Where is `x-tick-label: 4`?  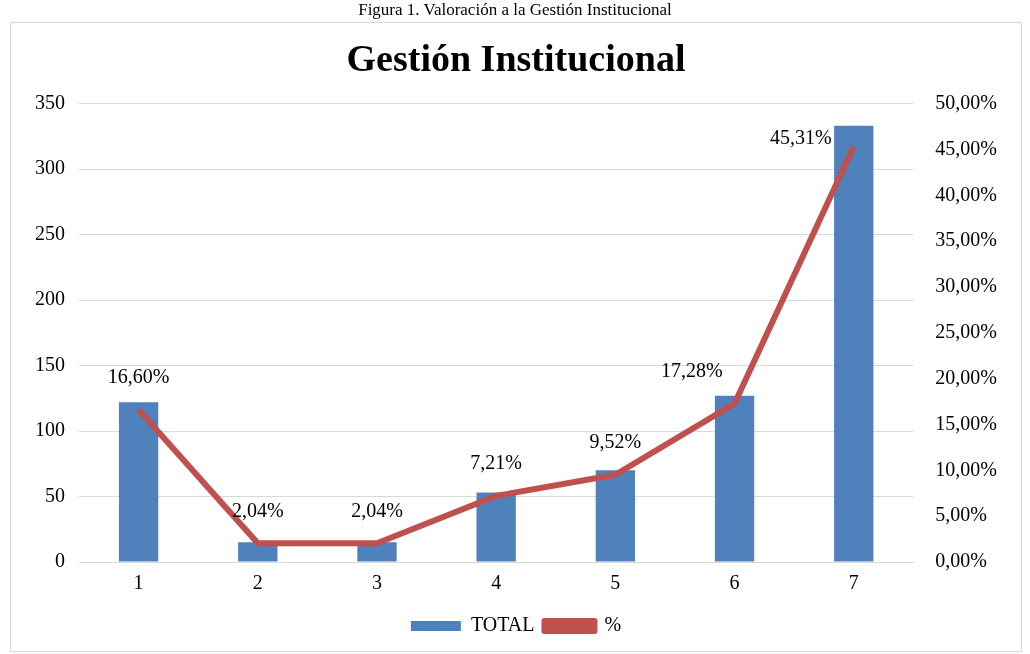
x-tick-label: 4 is located at coordinates (496, 582).